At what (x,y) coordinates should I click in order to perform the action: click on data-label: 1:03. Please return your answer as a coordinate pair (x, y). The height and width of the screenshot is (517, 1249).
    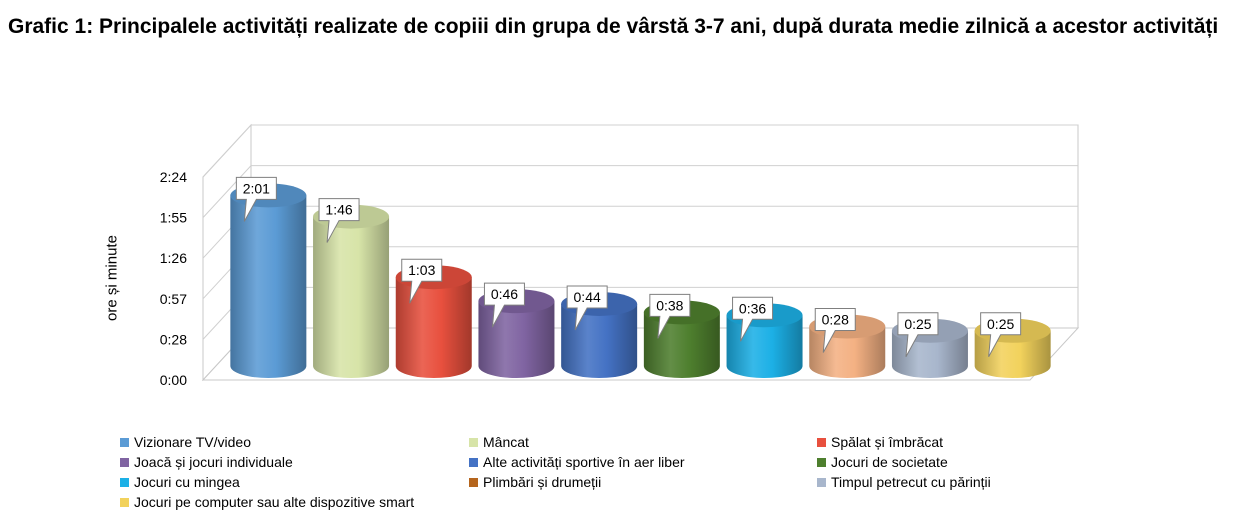
    Looking at the image, I should click on (421, 270).